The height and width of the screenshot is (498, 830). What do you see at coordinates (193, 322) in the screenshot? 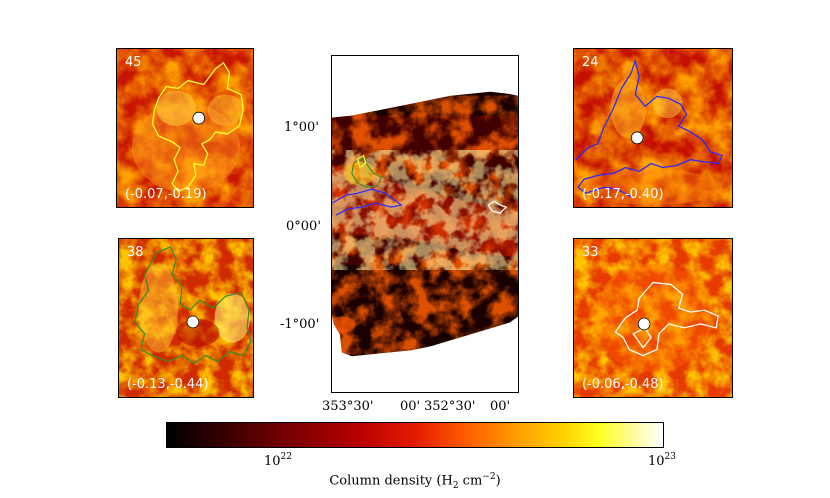
I see `panel-38-marker` at bounding box center [193, 322].